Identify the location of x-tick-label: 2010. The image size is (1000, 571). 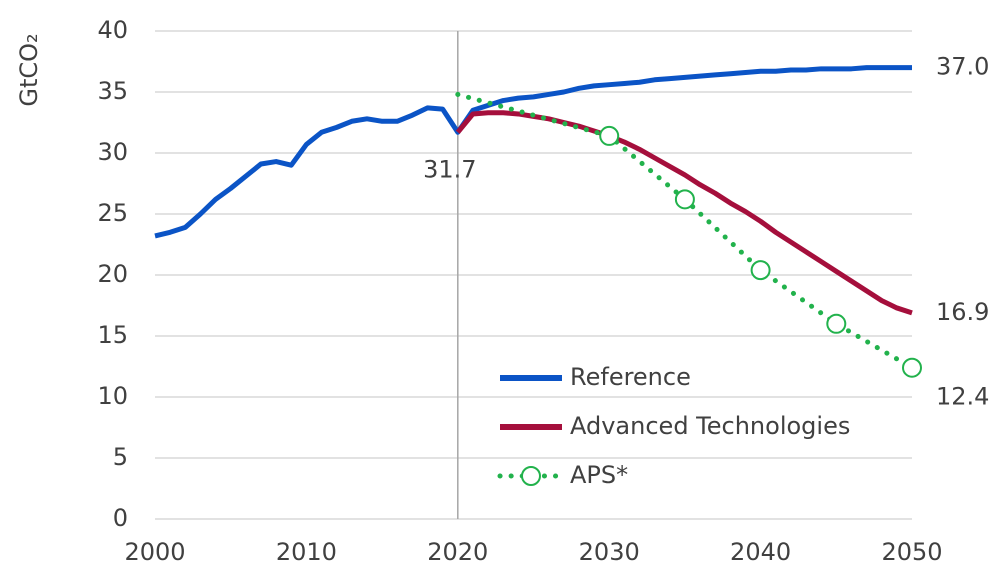
(306, 552).